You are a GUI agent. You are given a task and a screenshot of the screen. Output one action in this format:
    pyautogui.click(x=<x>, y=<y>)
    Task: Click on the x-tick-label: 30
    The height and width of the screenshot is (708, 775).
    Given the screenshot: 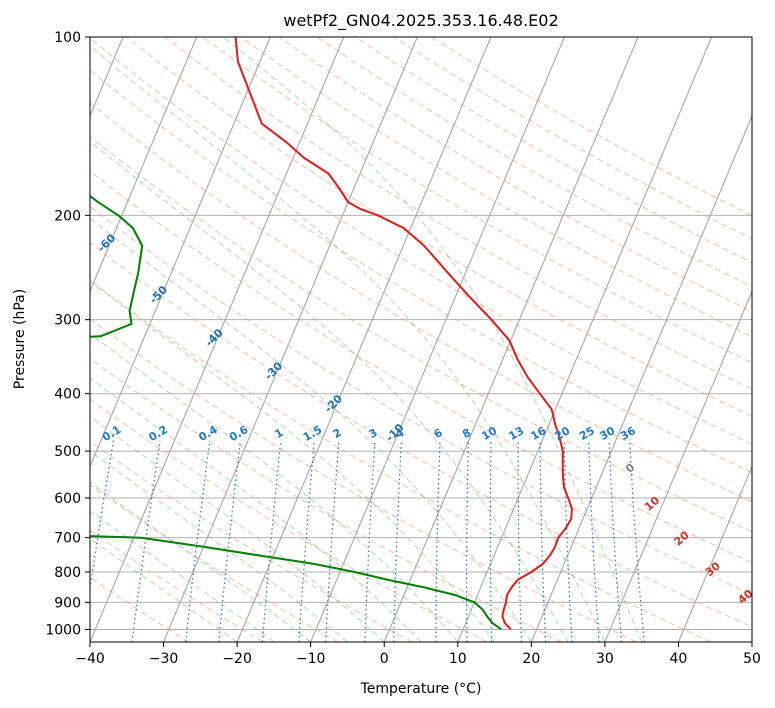 What is the action you would take?
    pyautogui.click(x=605, y=659)
    